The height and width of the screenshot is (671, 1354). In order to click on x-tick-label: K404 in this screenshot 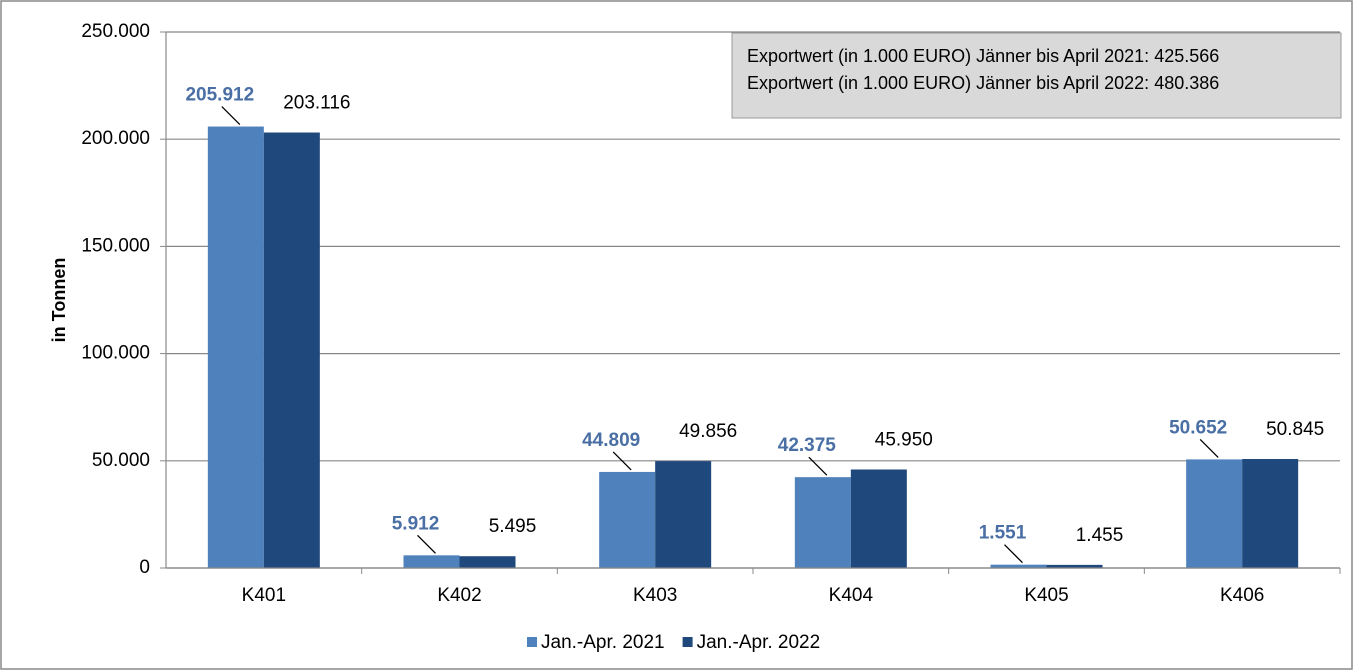, I will do `click(851, 595)`.